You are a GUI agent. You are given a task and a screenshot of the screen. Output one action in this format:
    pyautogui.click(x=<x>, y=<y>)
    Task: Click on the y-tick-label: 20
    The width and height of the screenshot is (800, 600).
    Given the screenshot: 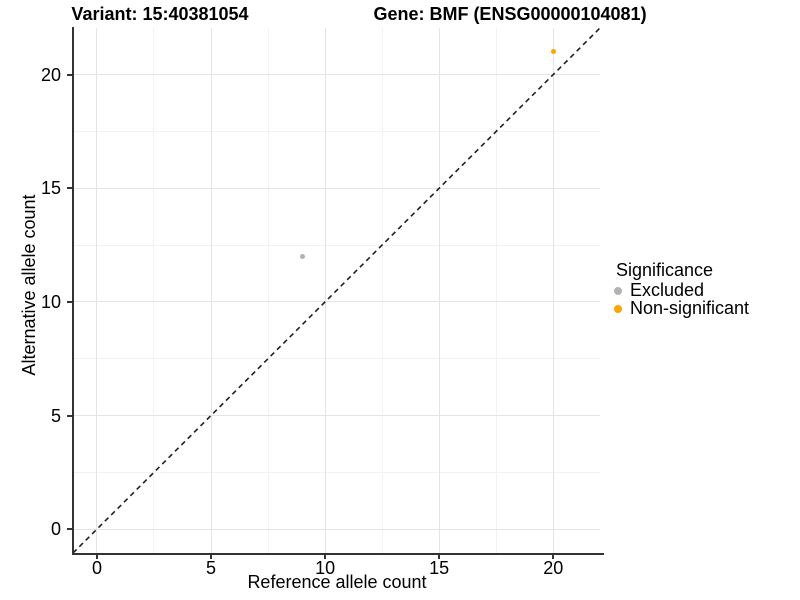 What is the action you would take?
    pyautogui.click(x=50, y=74)
    